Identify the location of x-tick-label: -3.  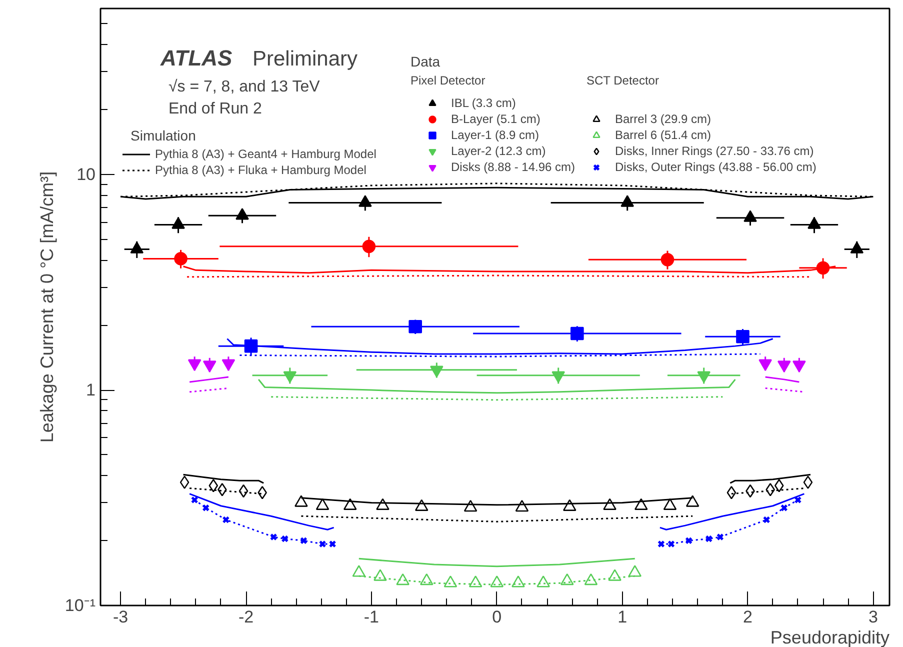
(120, 617).